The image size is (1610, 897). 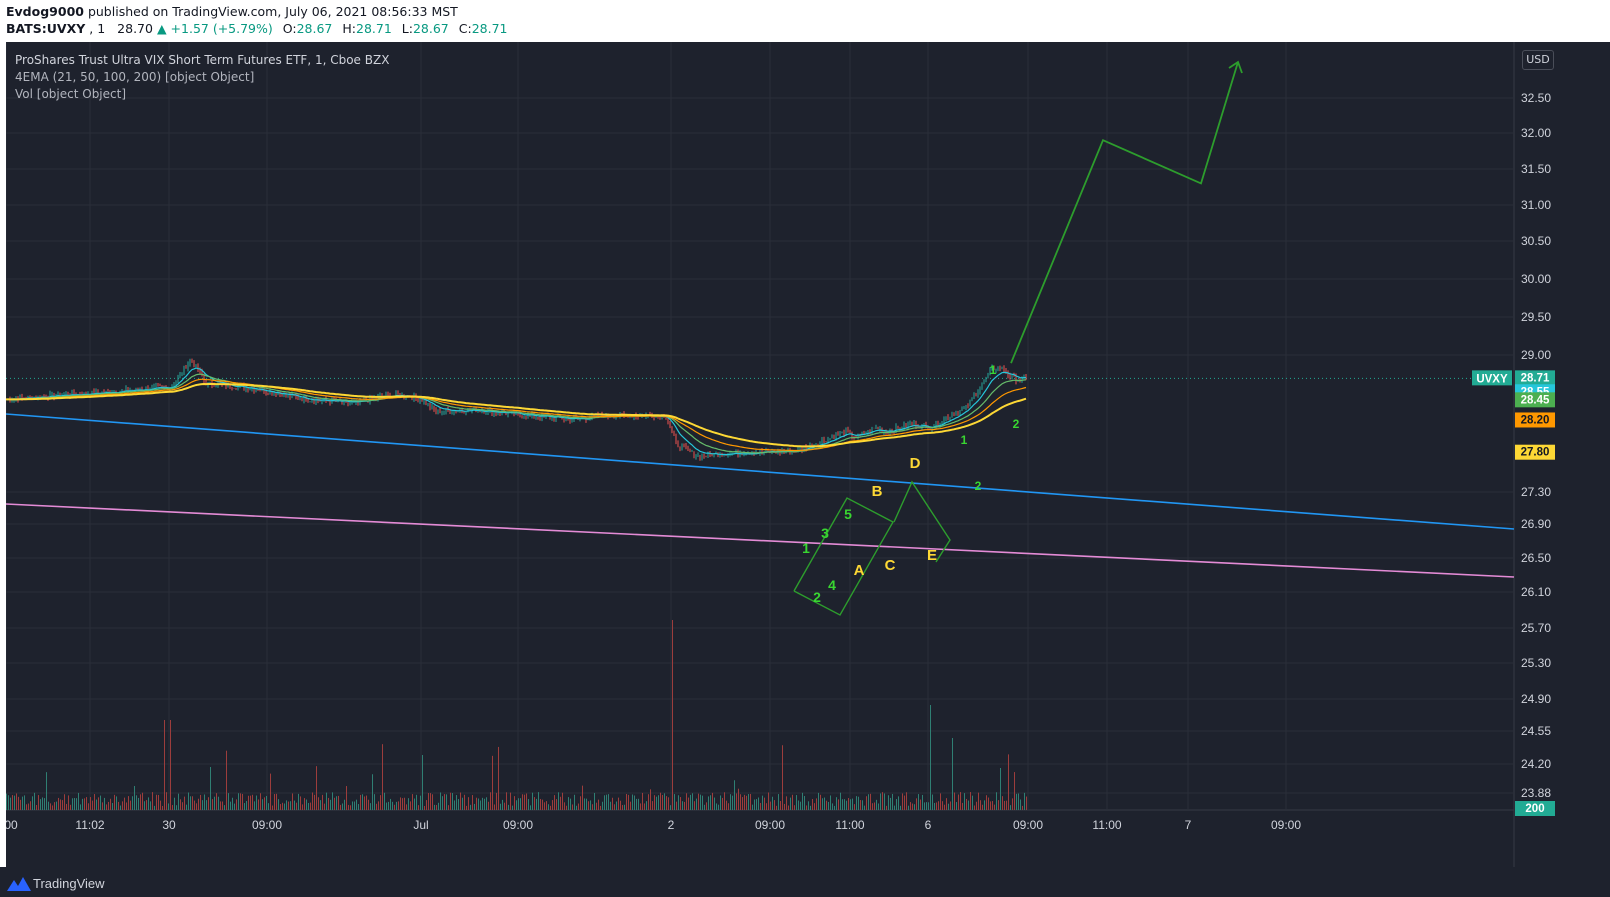 What do you see at coordinates (1536, 279) in the screenshot?
I see `y-tick-label: 30.00` at bounding box center [1536, 279].